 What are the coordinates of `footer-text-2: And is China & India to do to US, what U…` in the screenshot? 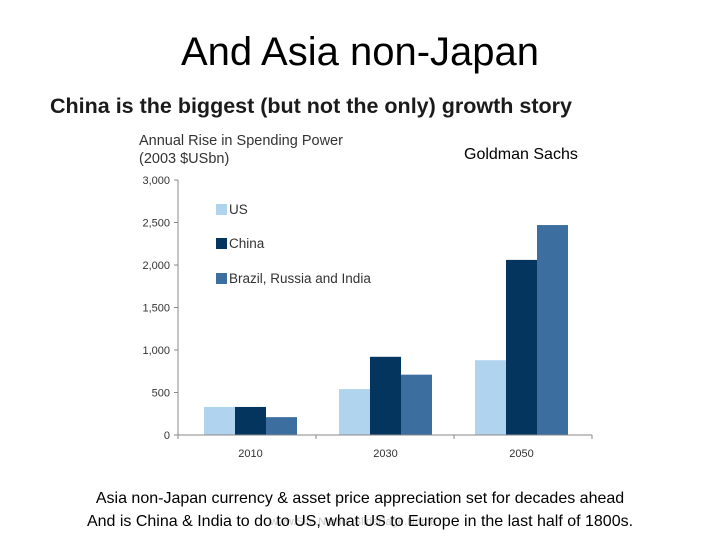 It's located at (360, 521).